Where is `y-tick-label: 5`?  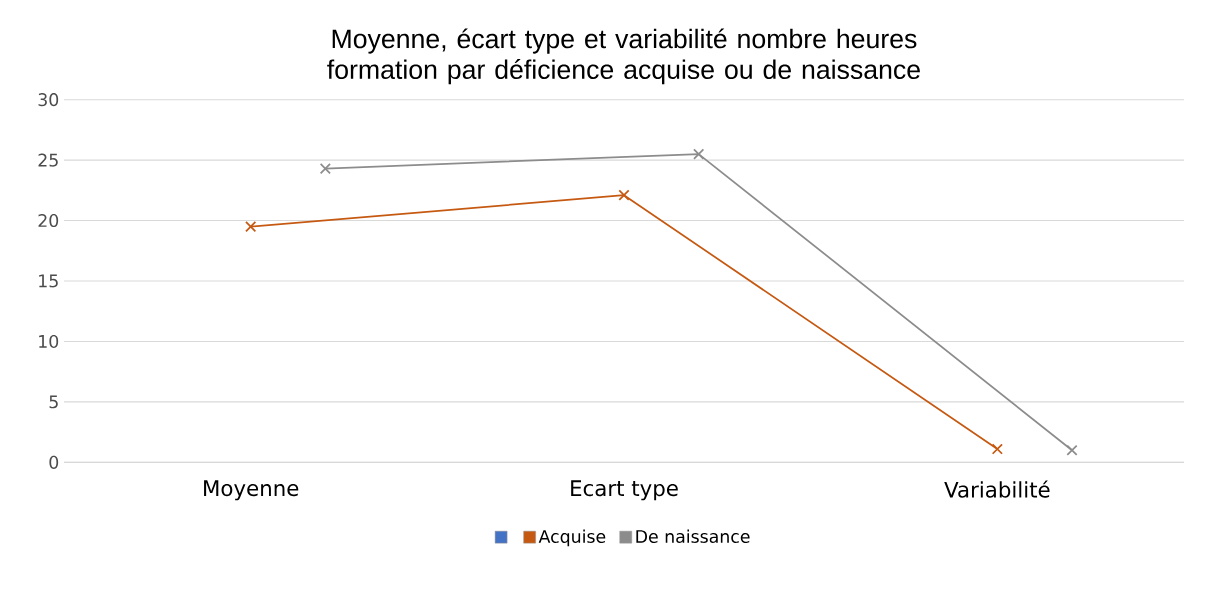 y-tick-label: 5 is located at coordinates (53, 402).